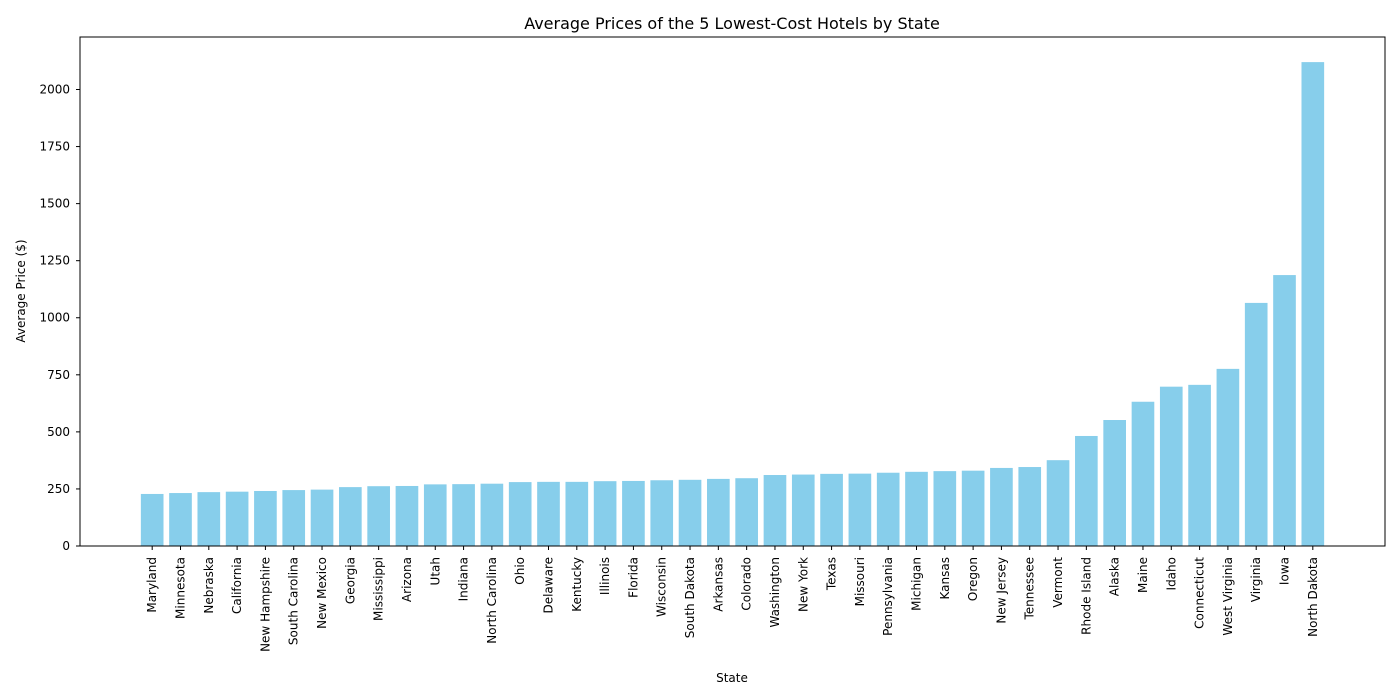 This screenshot has width=1400, height=700. Describe the element at coordinates (1143, 473) in the screenshot. I see `bar-maine` at that location.